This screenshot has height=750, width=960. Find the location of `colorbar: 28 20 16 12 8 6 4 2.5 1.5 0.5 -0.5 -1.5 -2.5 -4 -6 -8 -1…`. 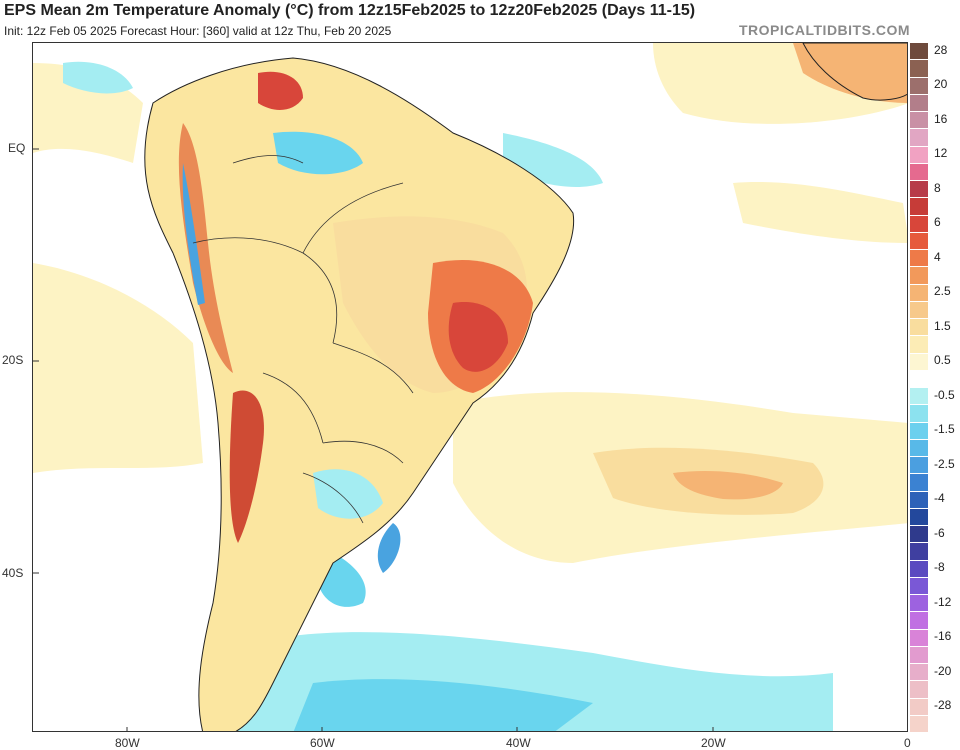

colorbar: 28 20 16 12 8 6 4 2.5 1.5 0.5 -0.5 -1.5 -2.5 -4 -6 -8 -1… is located at coordinates (935, 387).